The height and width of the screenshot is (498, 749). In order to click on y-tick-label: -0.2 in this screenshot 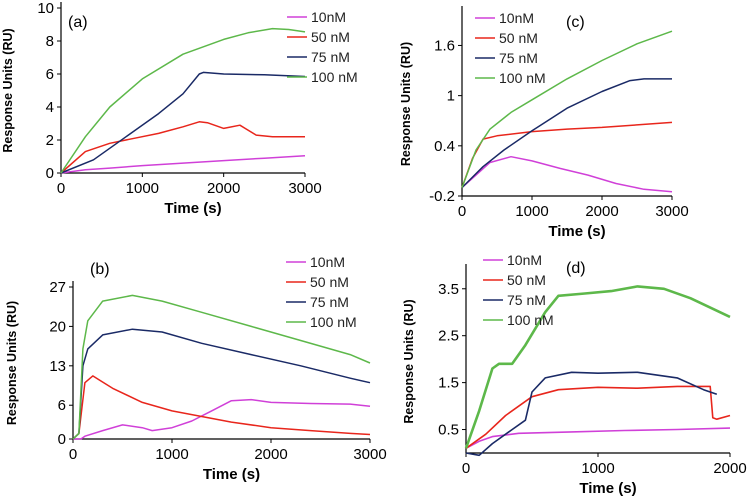, I will do `click(442, 196)`.